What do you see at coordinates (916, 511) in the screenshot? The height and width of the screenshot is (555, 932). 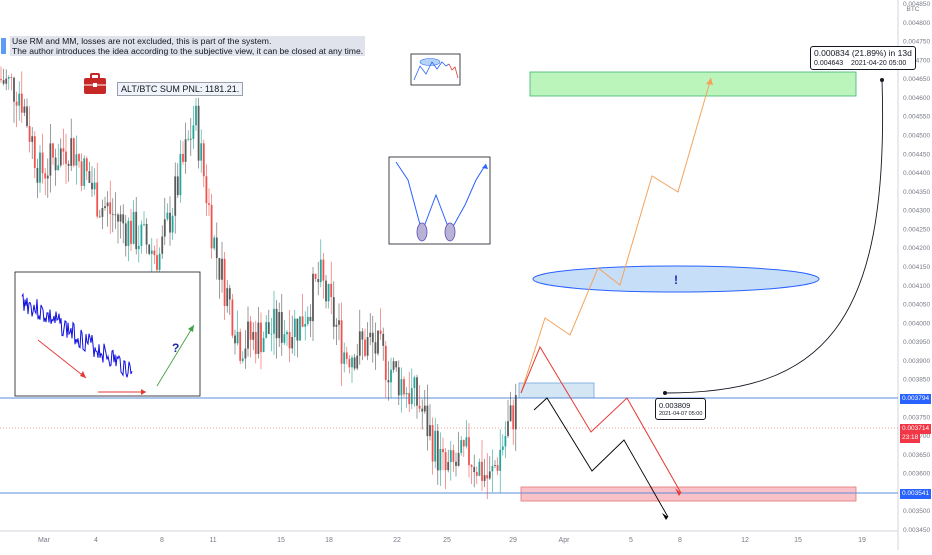 I see `price-axis-label: 0.003500` at bounding box center [916, 511].